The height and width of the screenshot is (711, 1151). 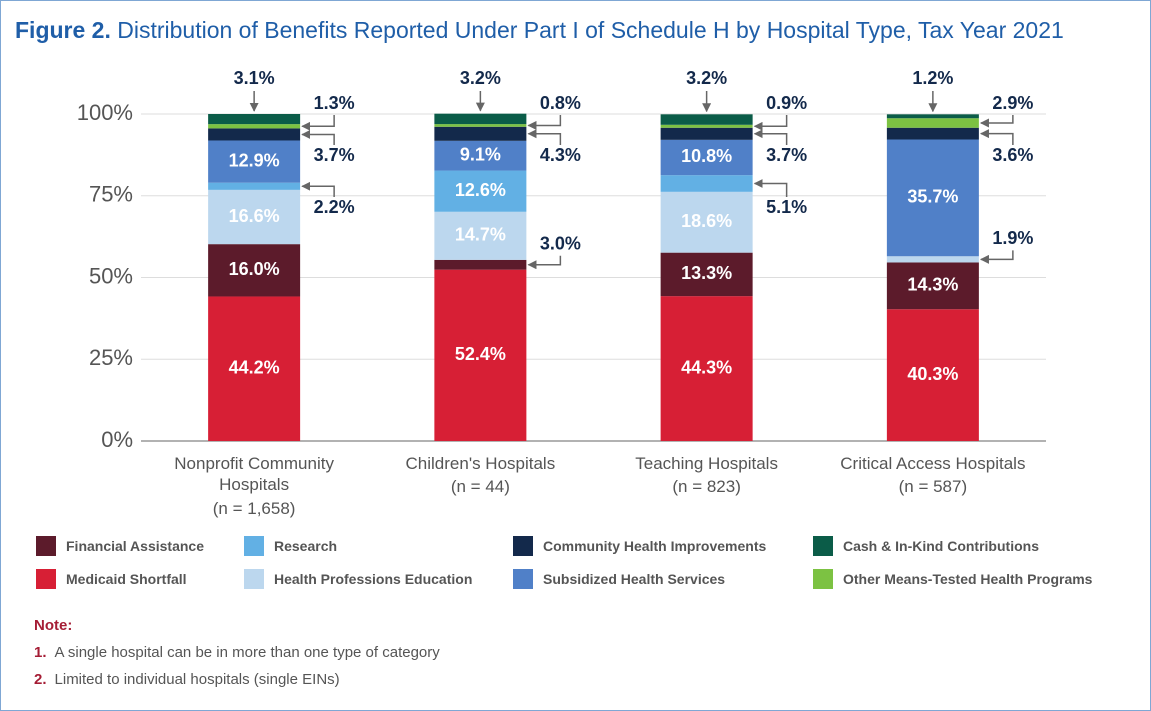 I want to click on value-label: 35.7%, so click(x=932, y=197).